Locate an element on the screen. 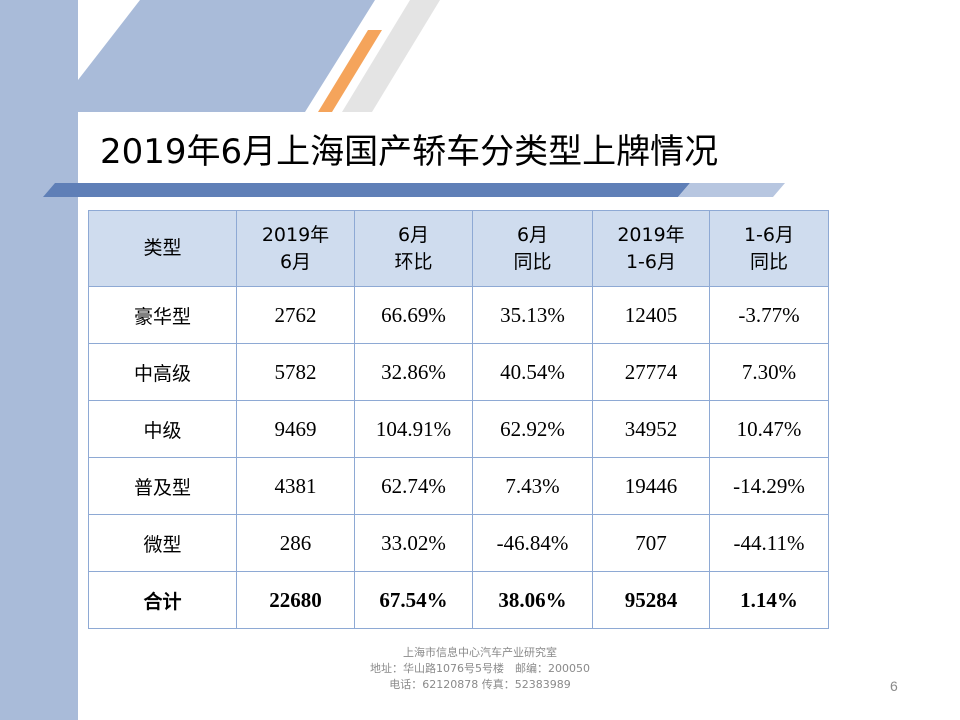 The width and height of the screenshot is (960, 720). cell-ytd: 707 is located at coordinates (651, 543).